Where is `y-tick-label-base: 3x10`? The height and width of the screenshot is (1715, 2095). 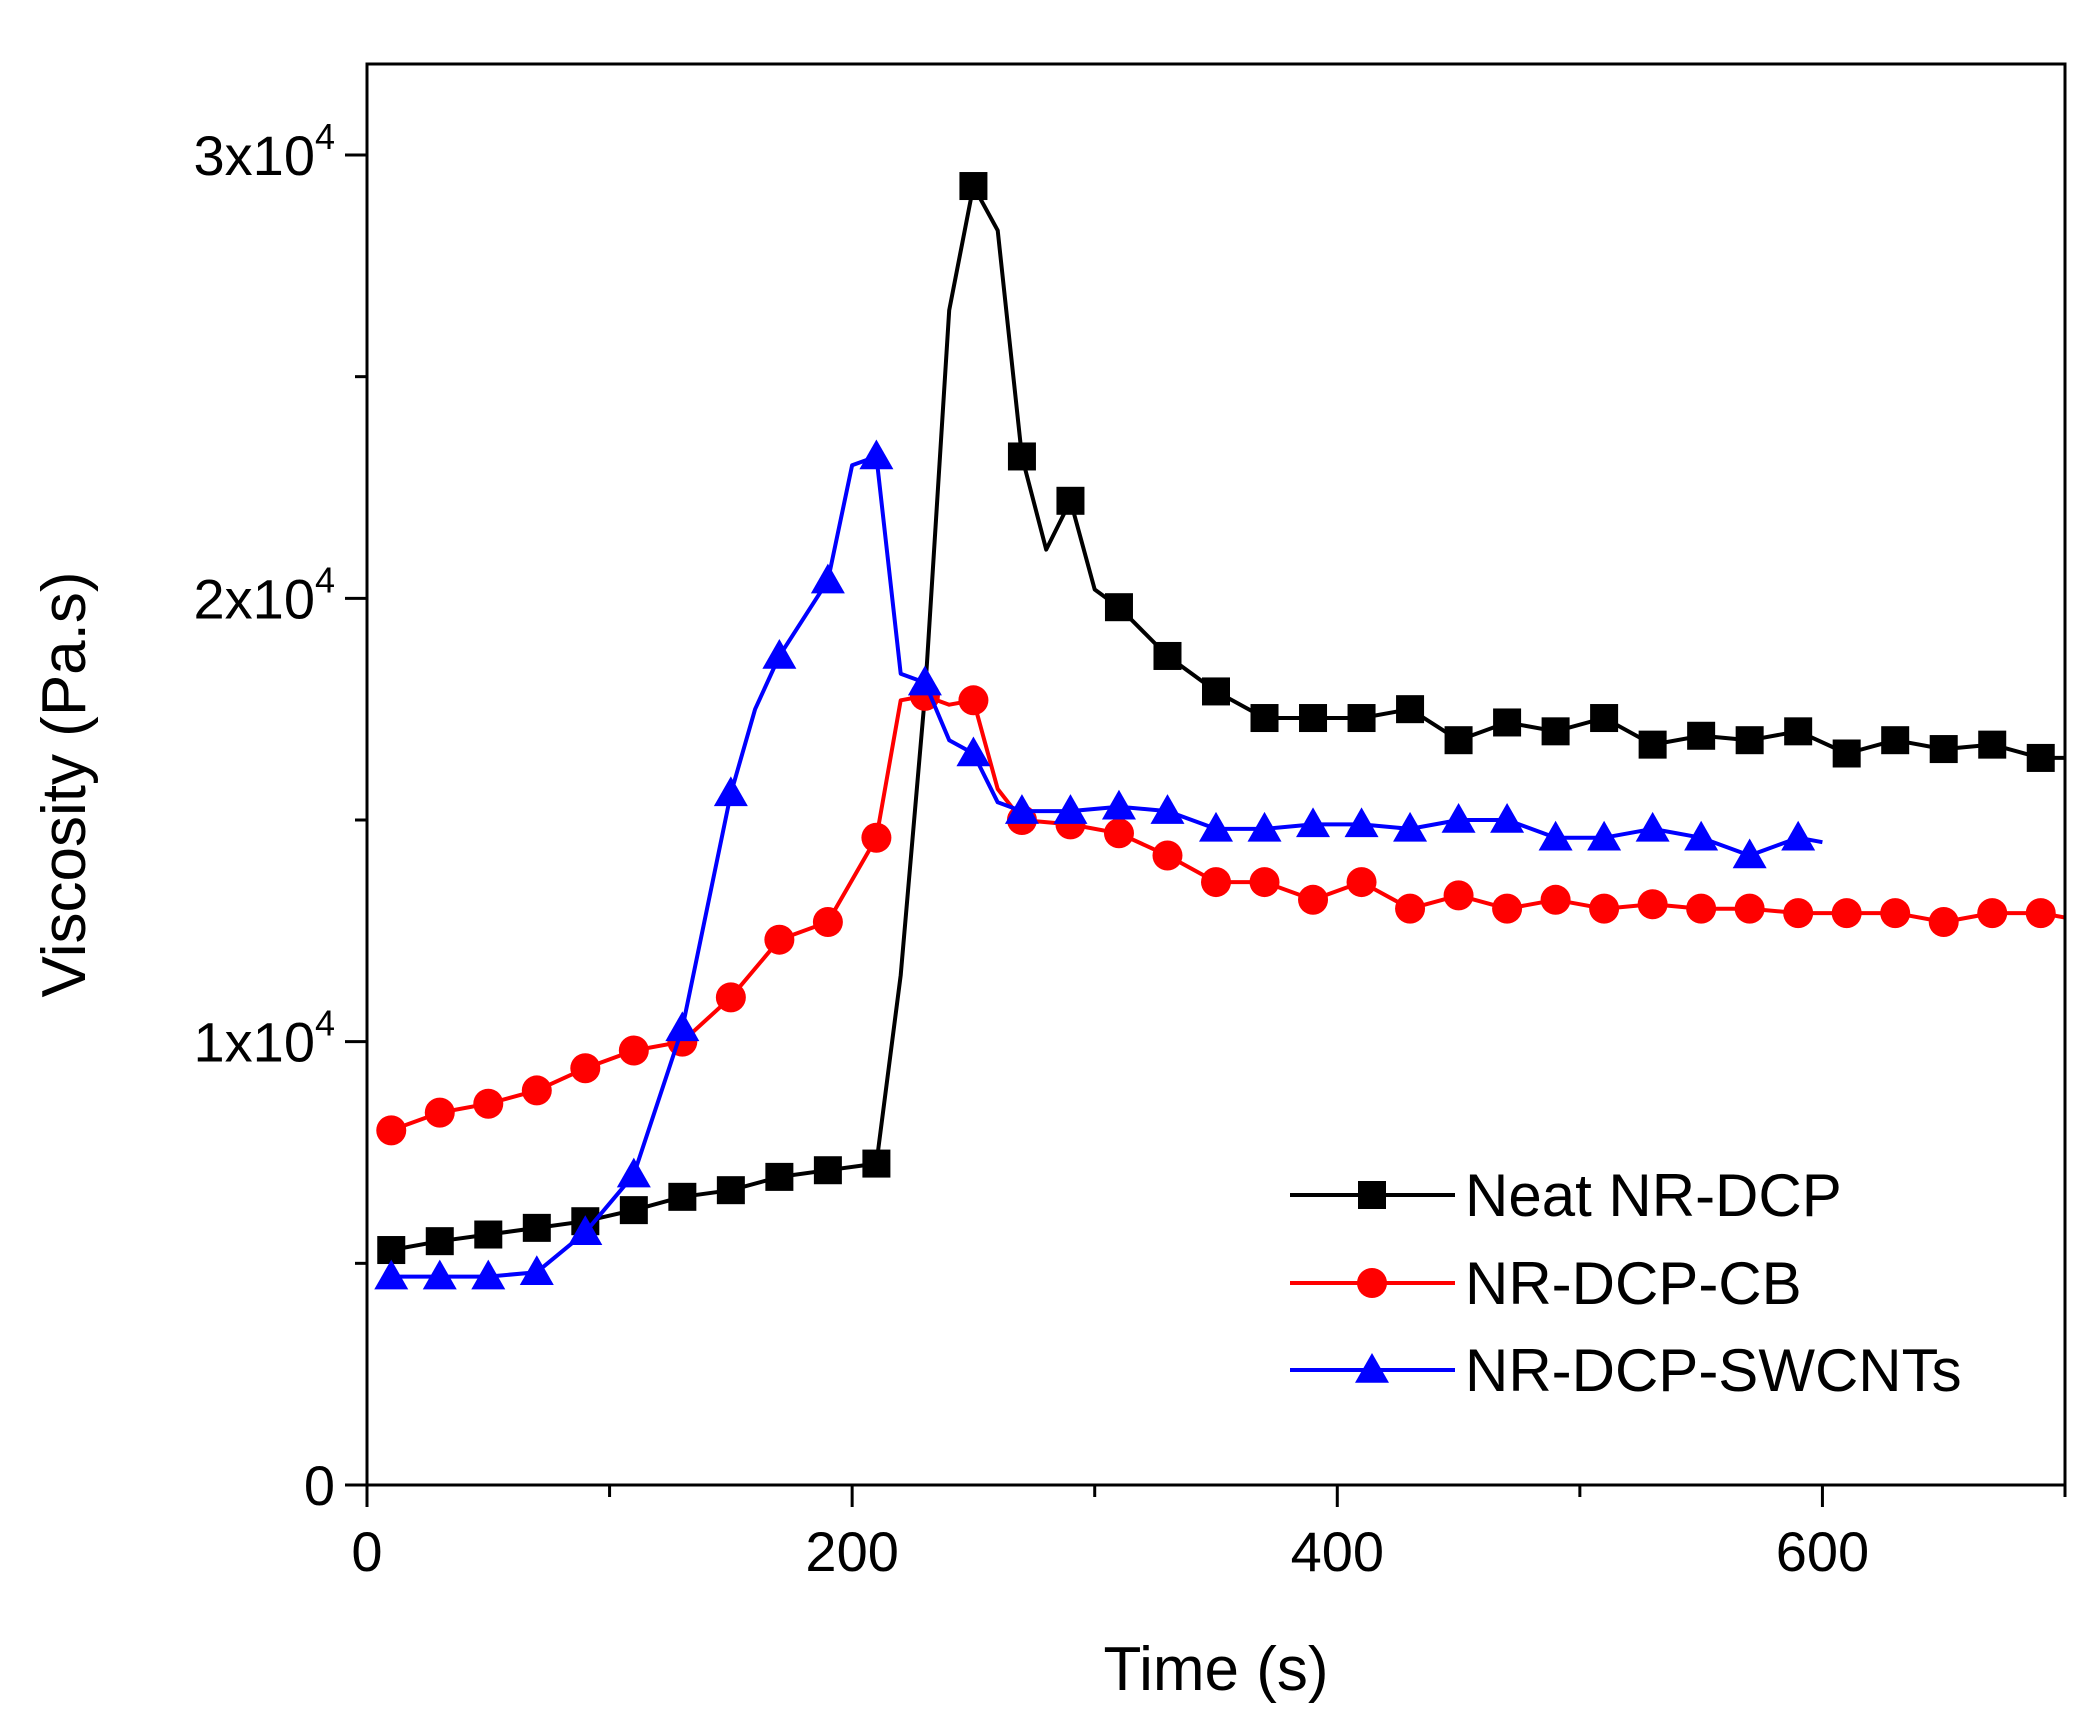
y-tick-label-base: 3x10 is located at coordinates (254, 155).